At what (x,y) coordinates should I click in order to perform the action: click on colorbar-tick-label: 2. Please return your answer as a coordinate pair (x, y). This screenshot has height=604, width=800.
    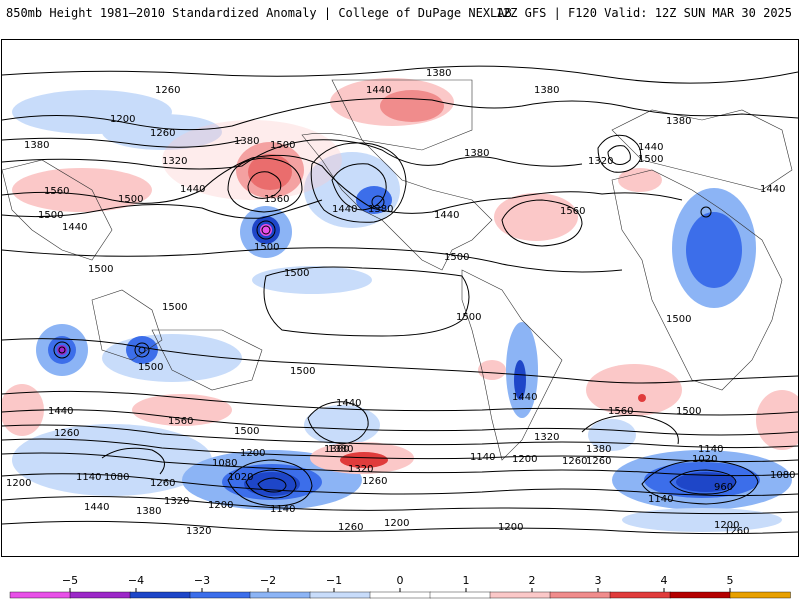
    Looking at the image, I should click on (532, 580).